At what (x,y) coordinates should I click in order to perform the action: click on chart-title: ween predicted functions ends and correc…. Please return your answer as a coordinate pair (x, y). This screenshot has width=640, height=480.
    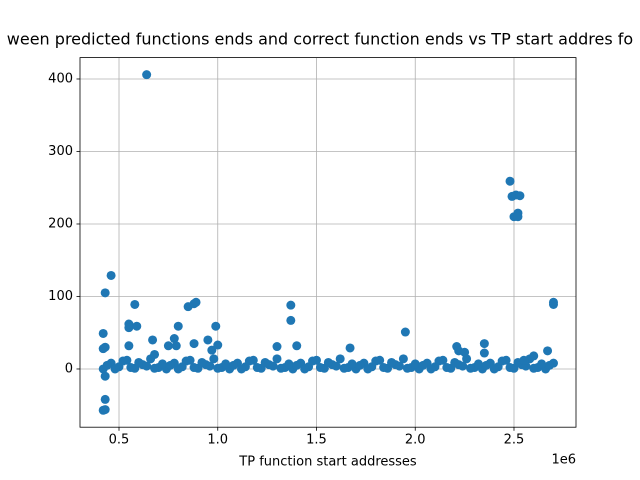
    Looking at the image, I should click on (320, 39).